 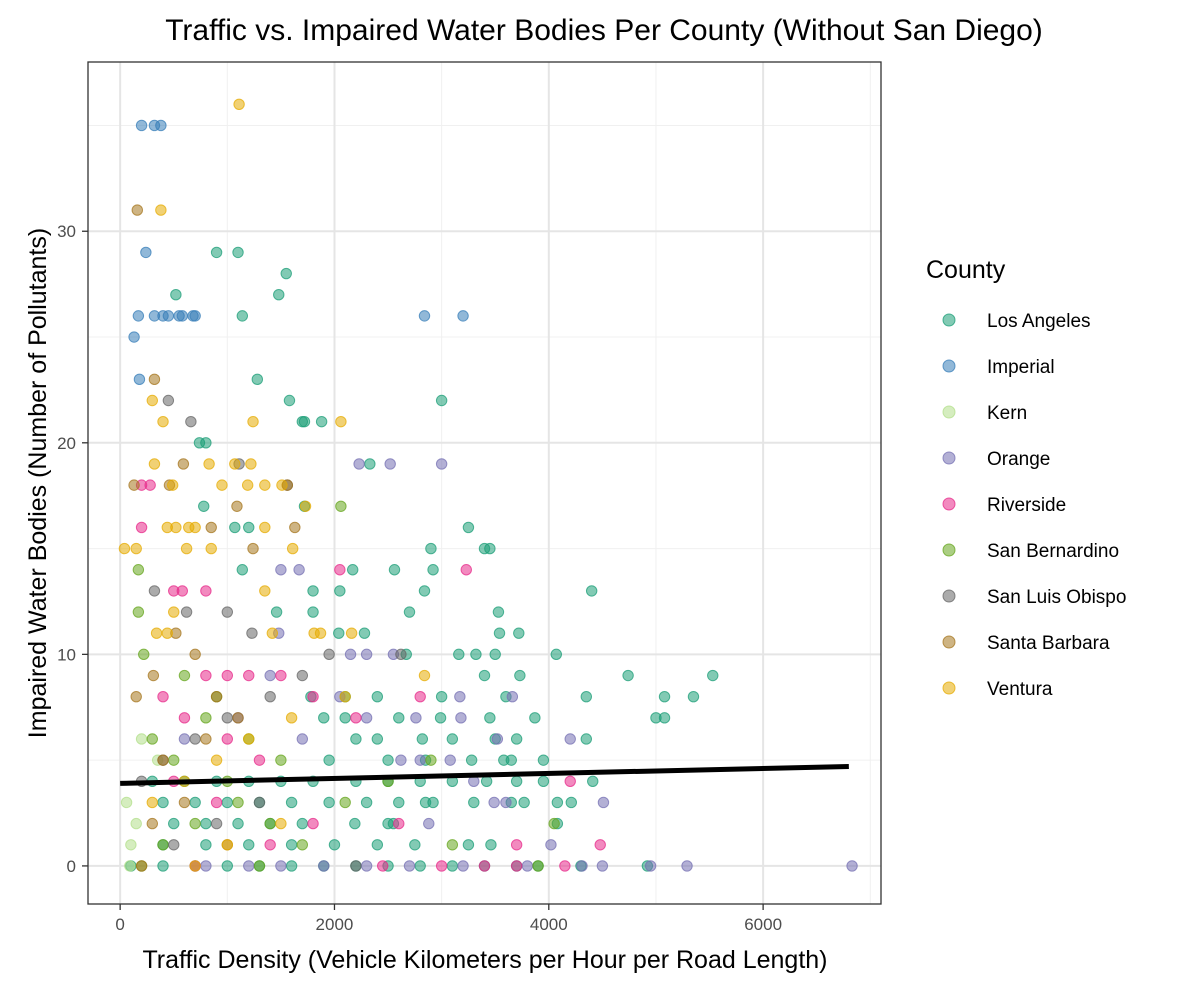 I want to click on y-tick-label: 20, so click(x=66, y=443).